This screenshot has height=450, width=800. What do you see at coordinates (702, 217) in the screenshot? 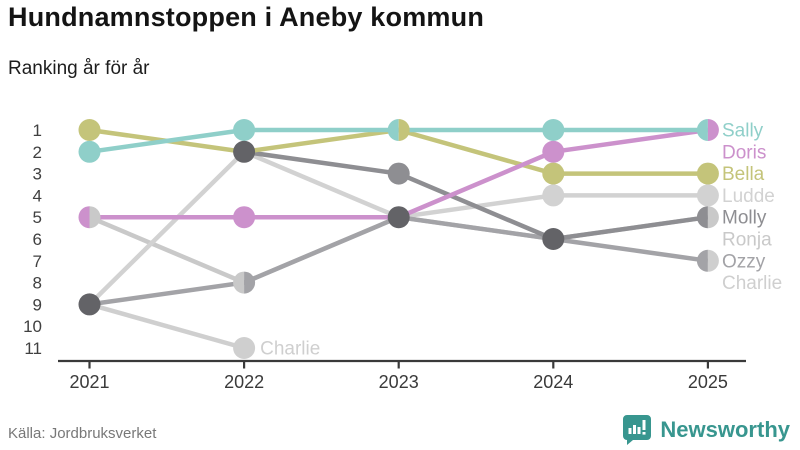
I see `chart-dot-2025-rank5-left` at bounding box center [702, 217].